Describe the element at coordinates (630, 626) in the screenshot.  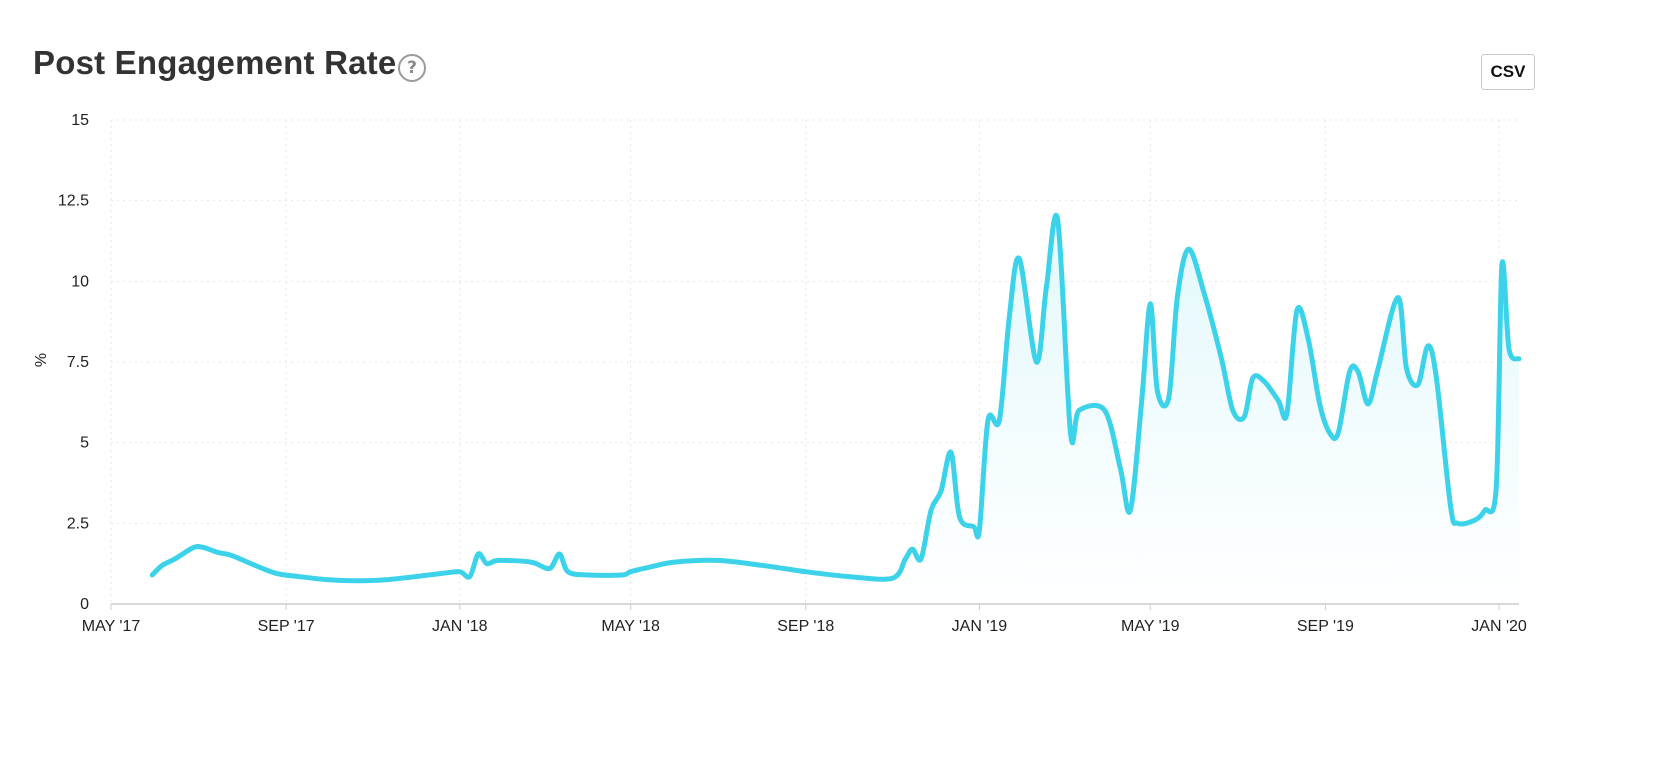
I see `x-tick-label: MAY '18` at that location.